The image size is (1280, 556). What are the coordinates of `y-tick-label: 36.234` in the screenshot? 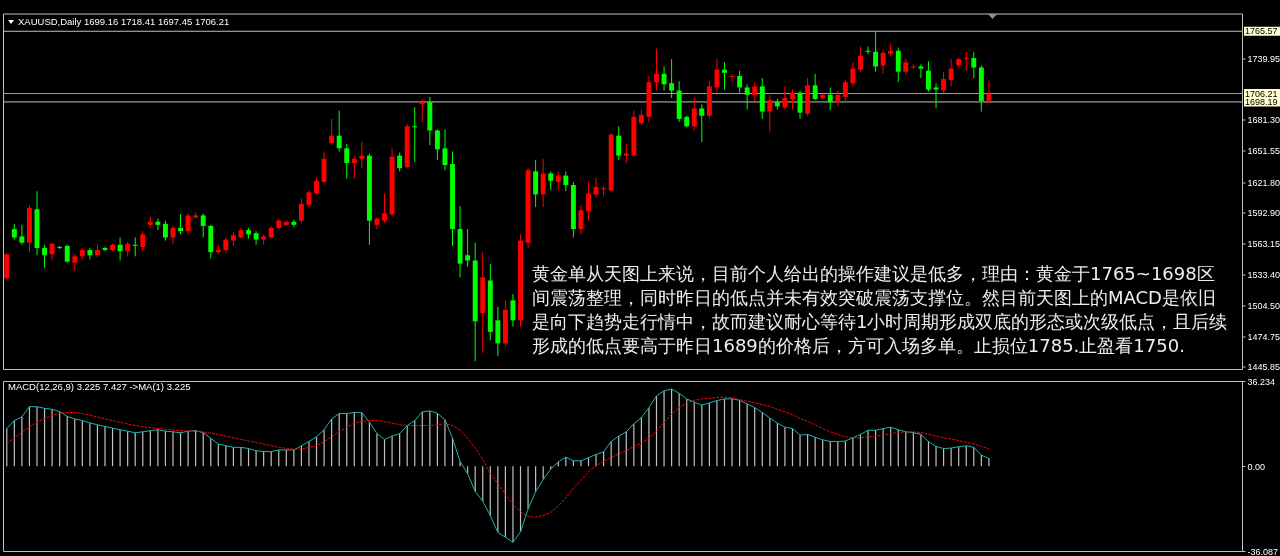 It's located at (1261, 381).